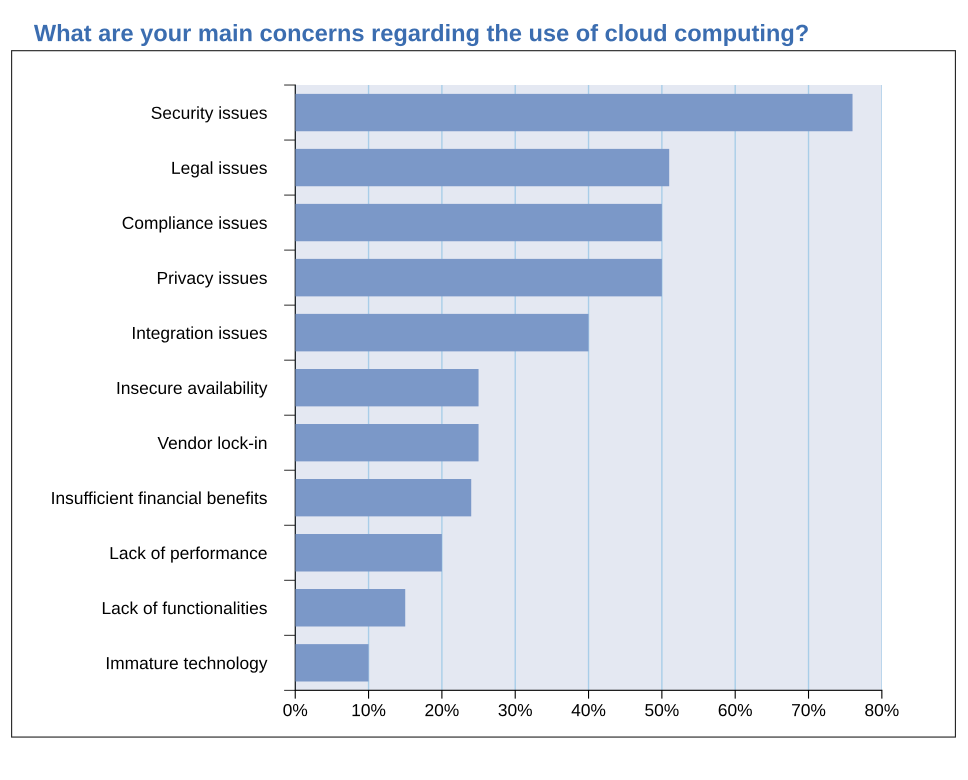 The width and height of the screenshot is (968, 780). Describe the element at coordinates (809, 710) in the screenshot. I see `x-tick-label: 70%` at that location.